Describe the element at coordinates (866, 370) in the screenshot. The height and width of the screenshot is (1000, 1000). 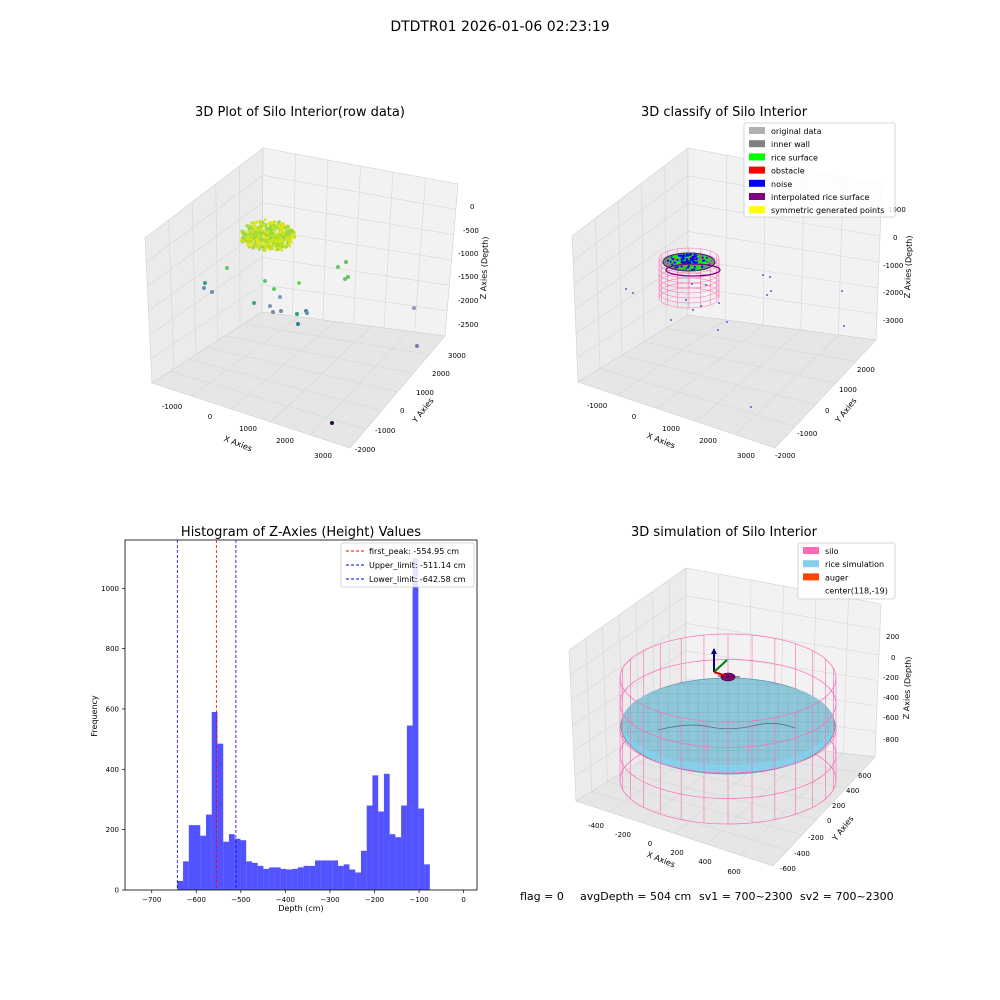
I see `panel2-ytick: 2000` at that location.